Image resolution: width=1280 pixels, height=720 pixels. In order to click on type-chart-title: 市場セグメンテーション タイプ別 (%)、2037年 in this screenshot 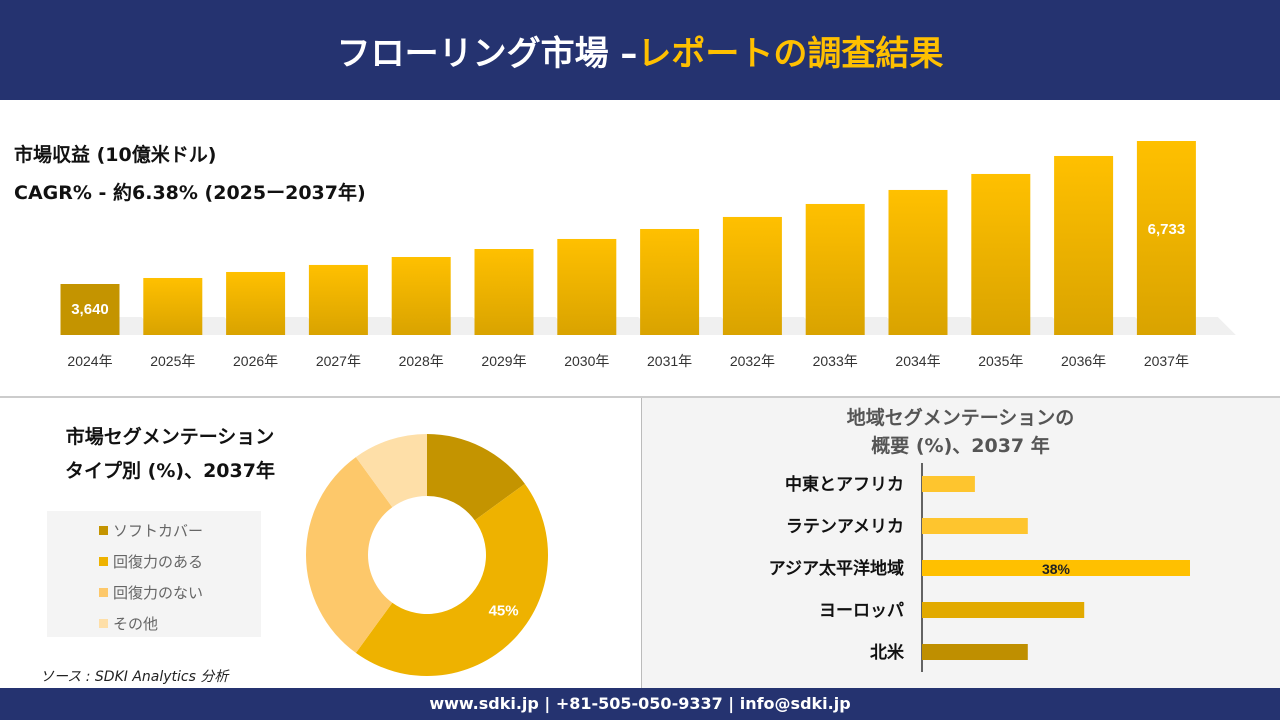, I will do `click(170, 454)`.